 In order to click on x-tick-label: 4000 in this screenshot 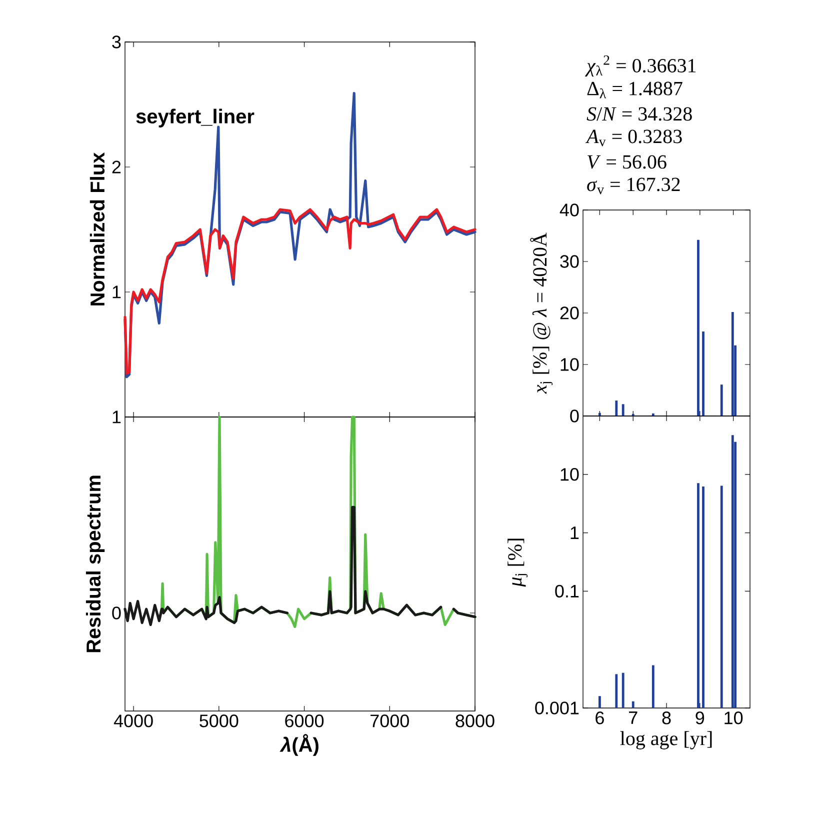, I will do `click(133, 721)`.